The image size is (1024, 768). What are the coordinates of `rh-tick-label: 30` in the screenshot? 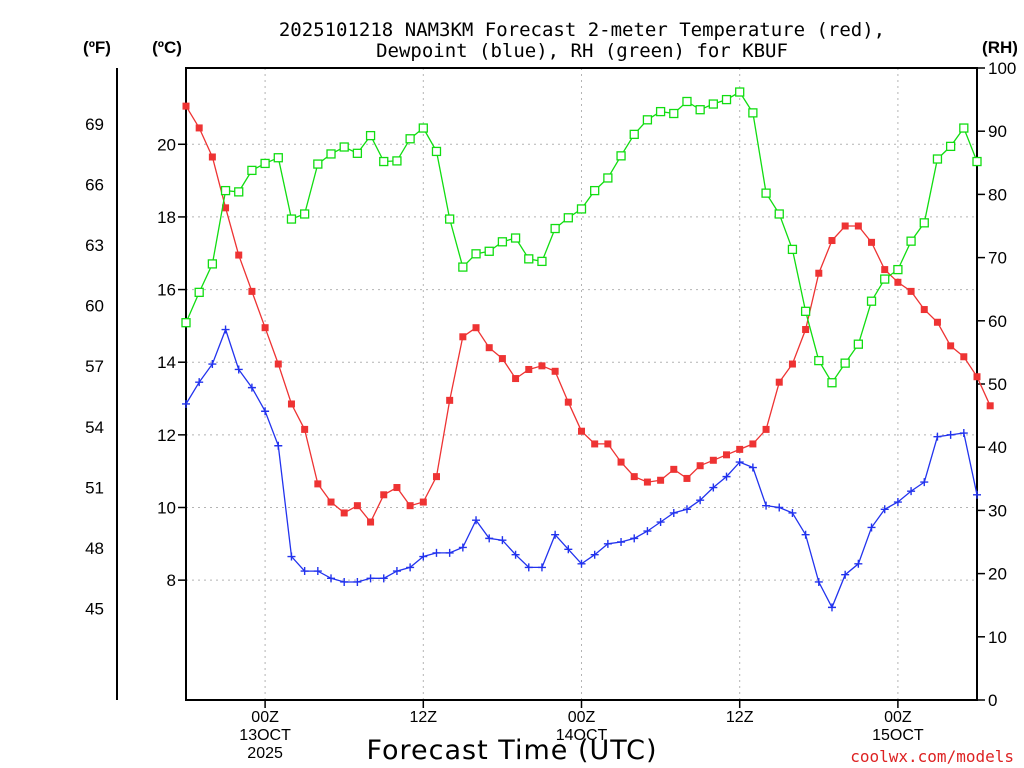 It's located at (997, 510).